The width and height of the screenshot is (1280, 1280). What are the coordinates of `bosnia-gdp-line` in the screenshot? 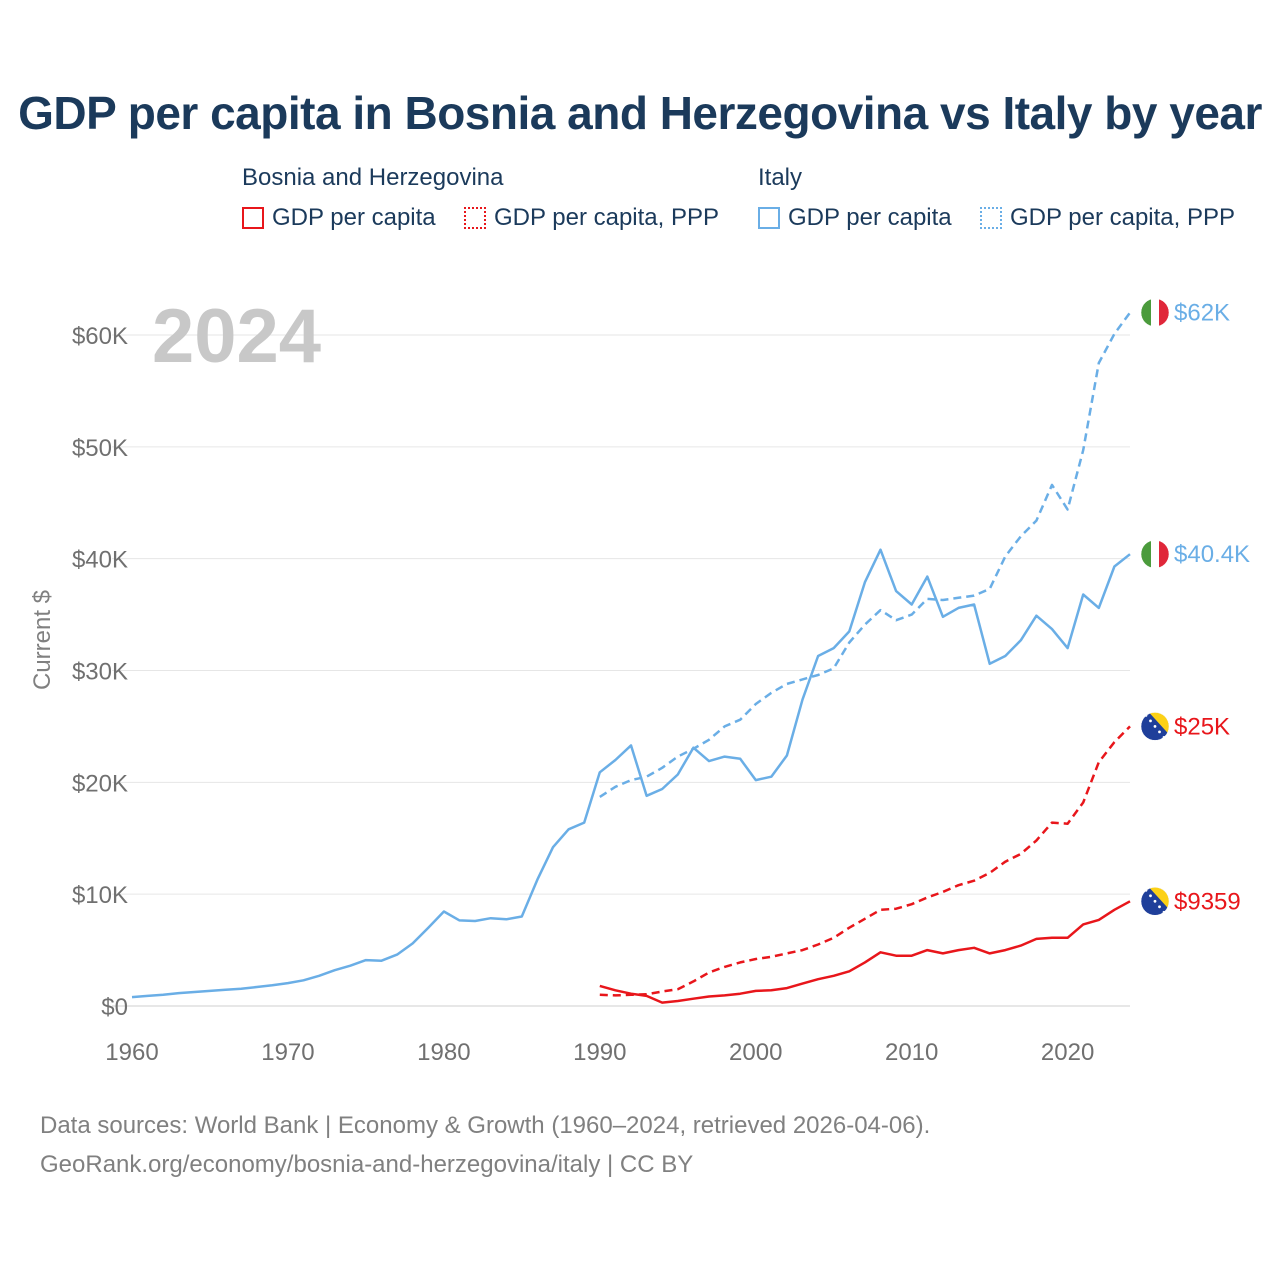 It's located at (865, 952).